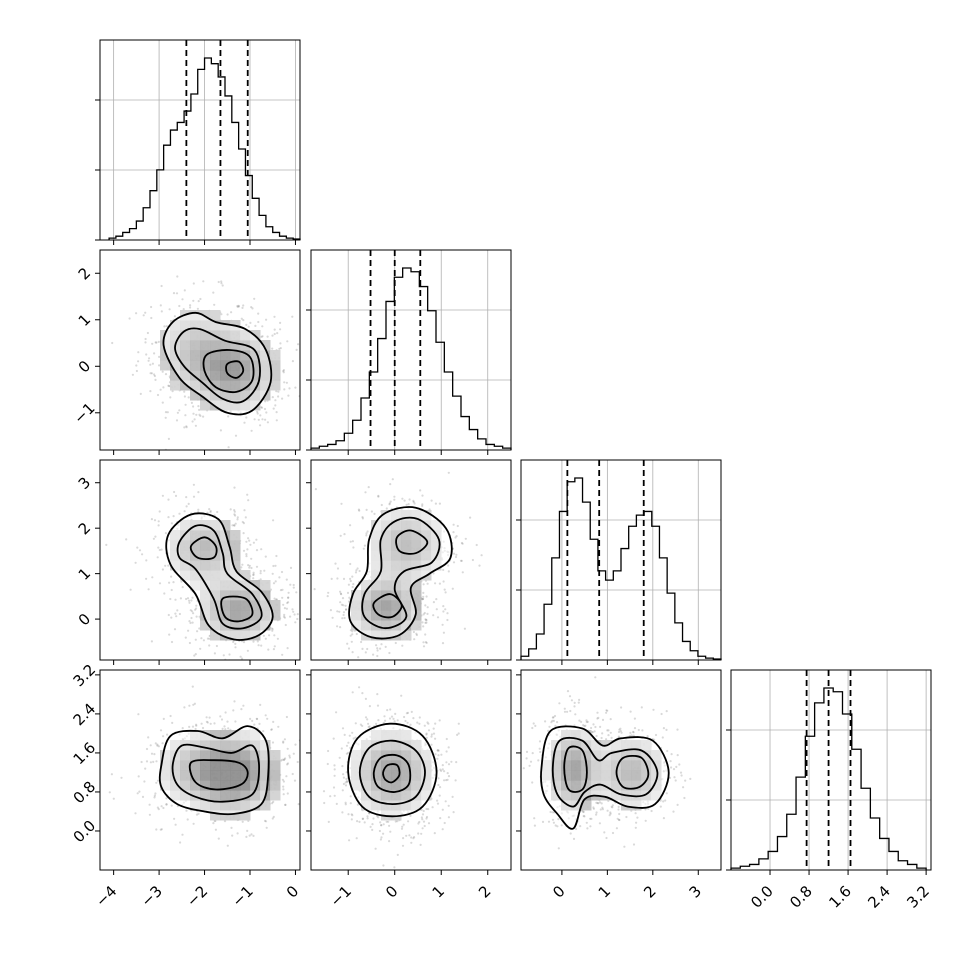 This screenshot has width=970, height=970. What do you see at coordinates (621, 568) in the screenshot?
I see `histogram-step-line` at bounding box center [621, 568].